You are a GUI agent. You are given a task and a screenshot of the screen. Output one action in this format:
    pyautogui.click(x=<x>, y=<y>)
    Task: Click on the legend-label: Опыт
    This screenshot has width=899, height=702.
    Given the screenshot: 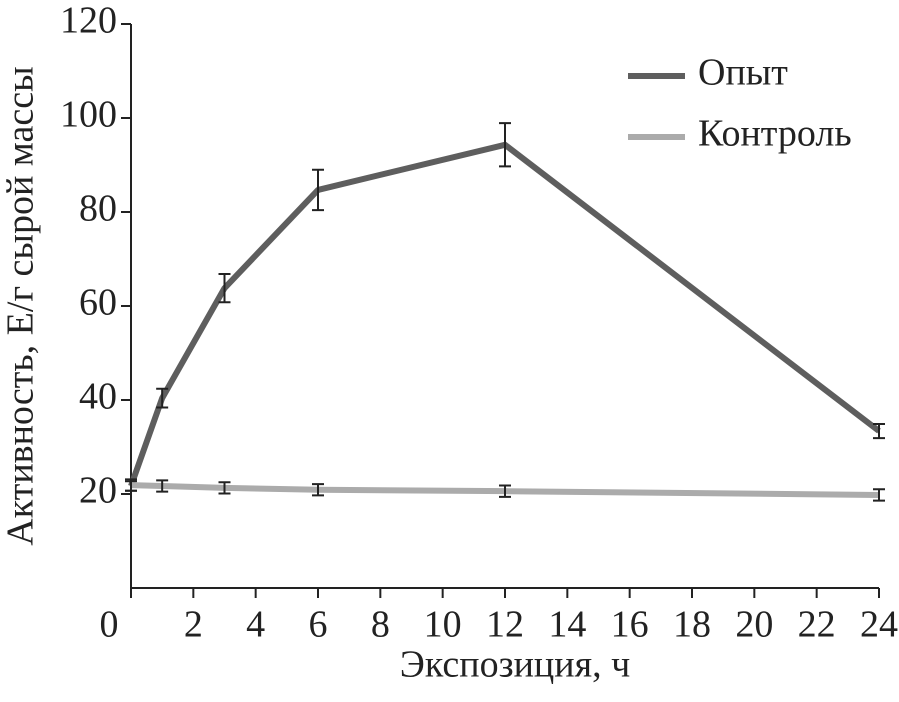 What is the action you would take?
    pyautogui.click(x=743, y=73)
    